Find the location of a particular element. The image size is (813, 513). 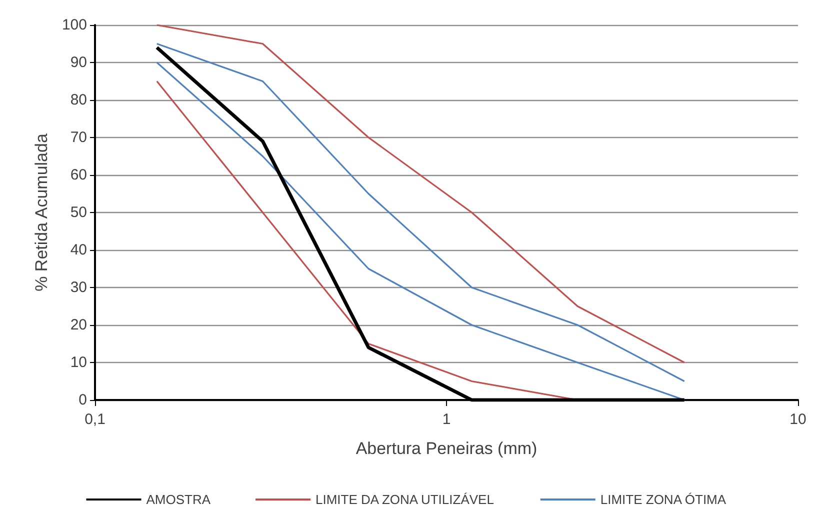

x-tick-label: 0,1 is located at coordinates (95, 419).